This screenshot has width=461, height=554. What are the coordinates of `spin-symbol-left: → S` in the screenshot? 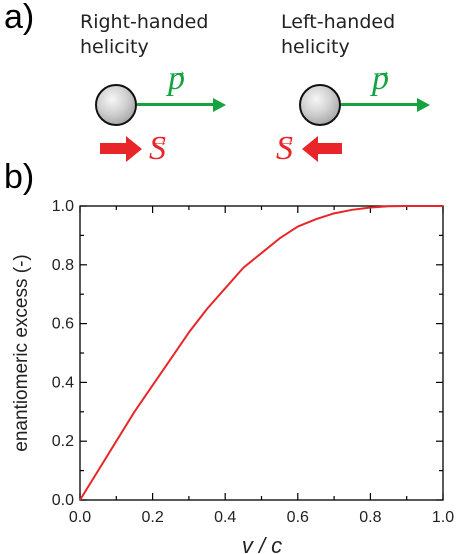 It's located at (285, 148).